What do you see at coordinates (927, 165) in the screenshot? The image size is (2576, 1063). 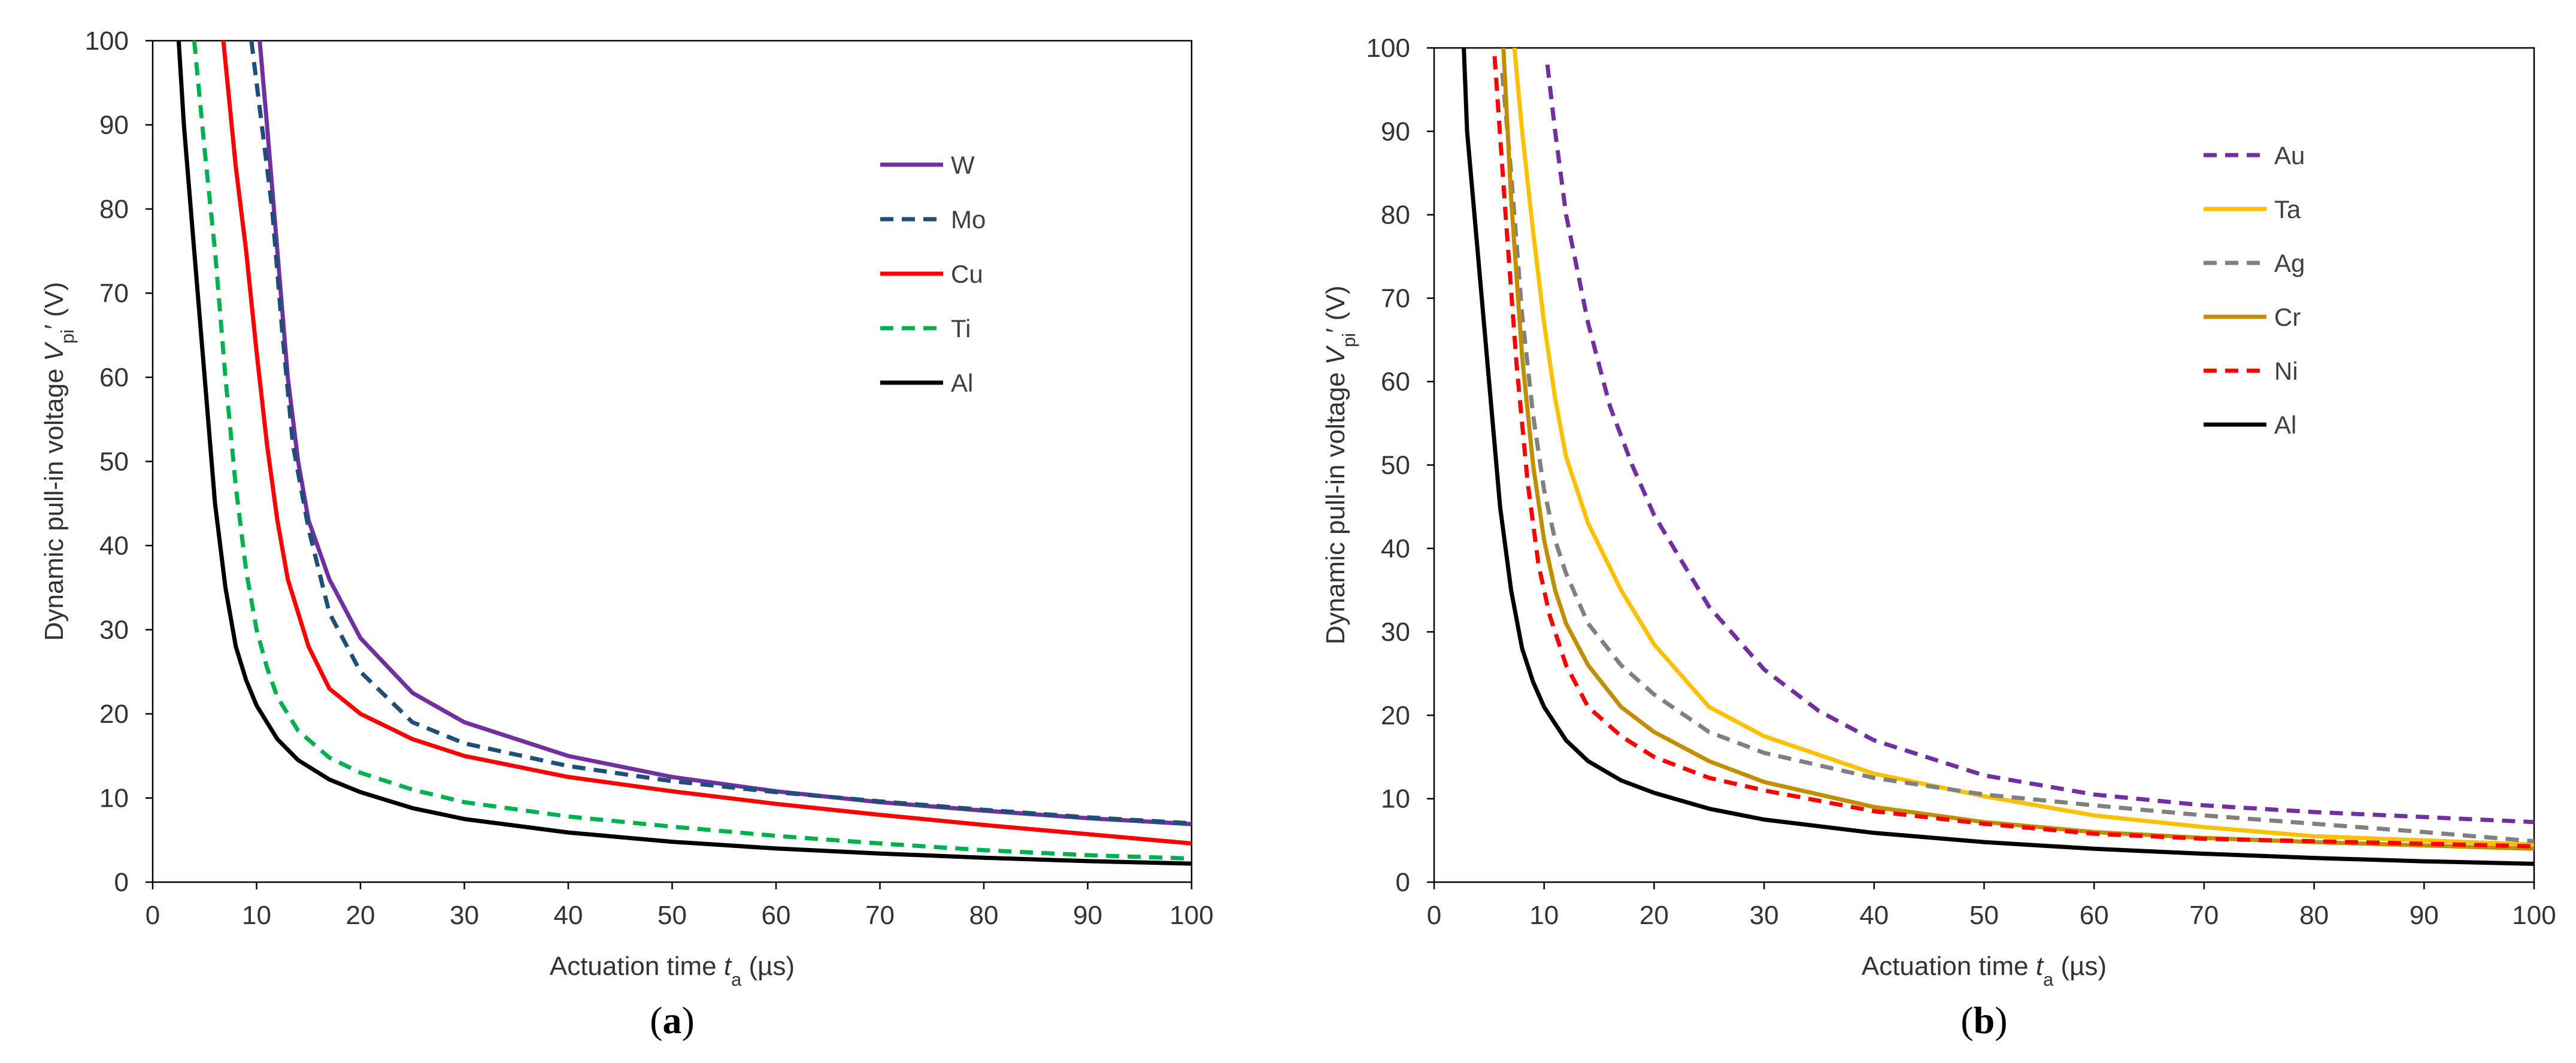 I see `legend-item-w: W` at bounding box center [927, 165].